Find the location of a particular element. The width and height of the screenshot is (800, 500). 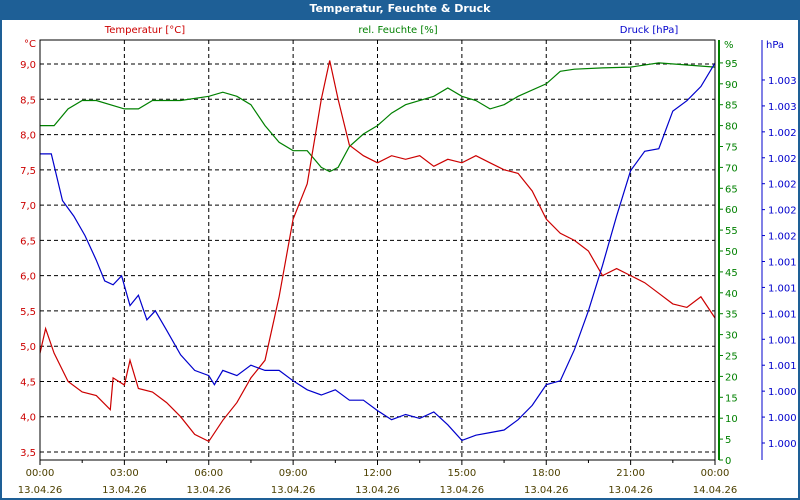

humidity-tick-label: 70 is located at coordinates (731, 168).